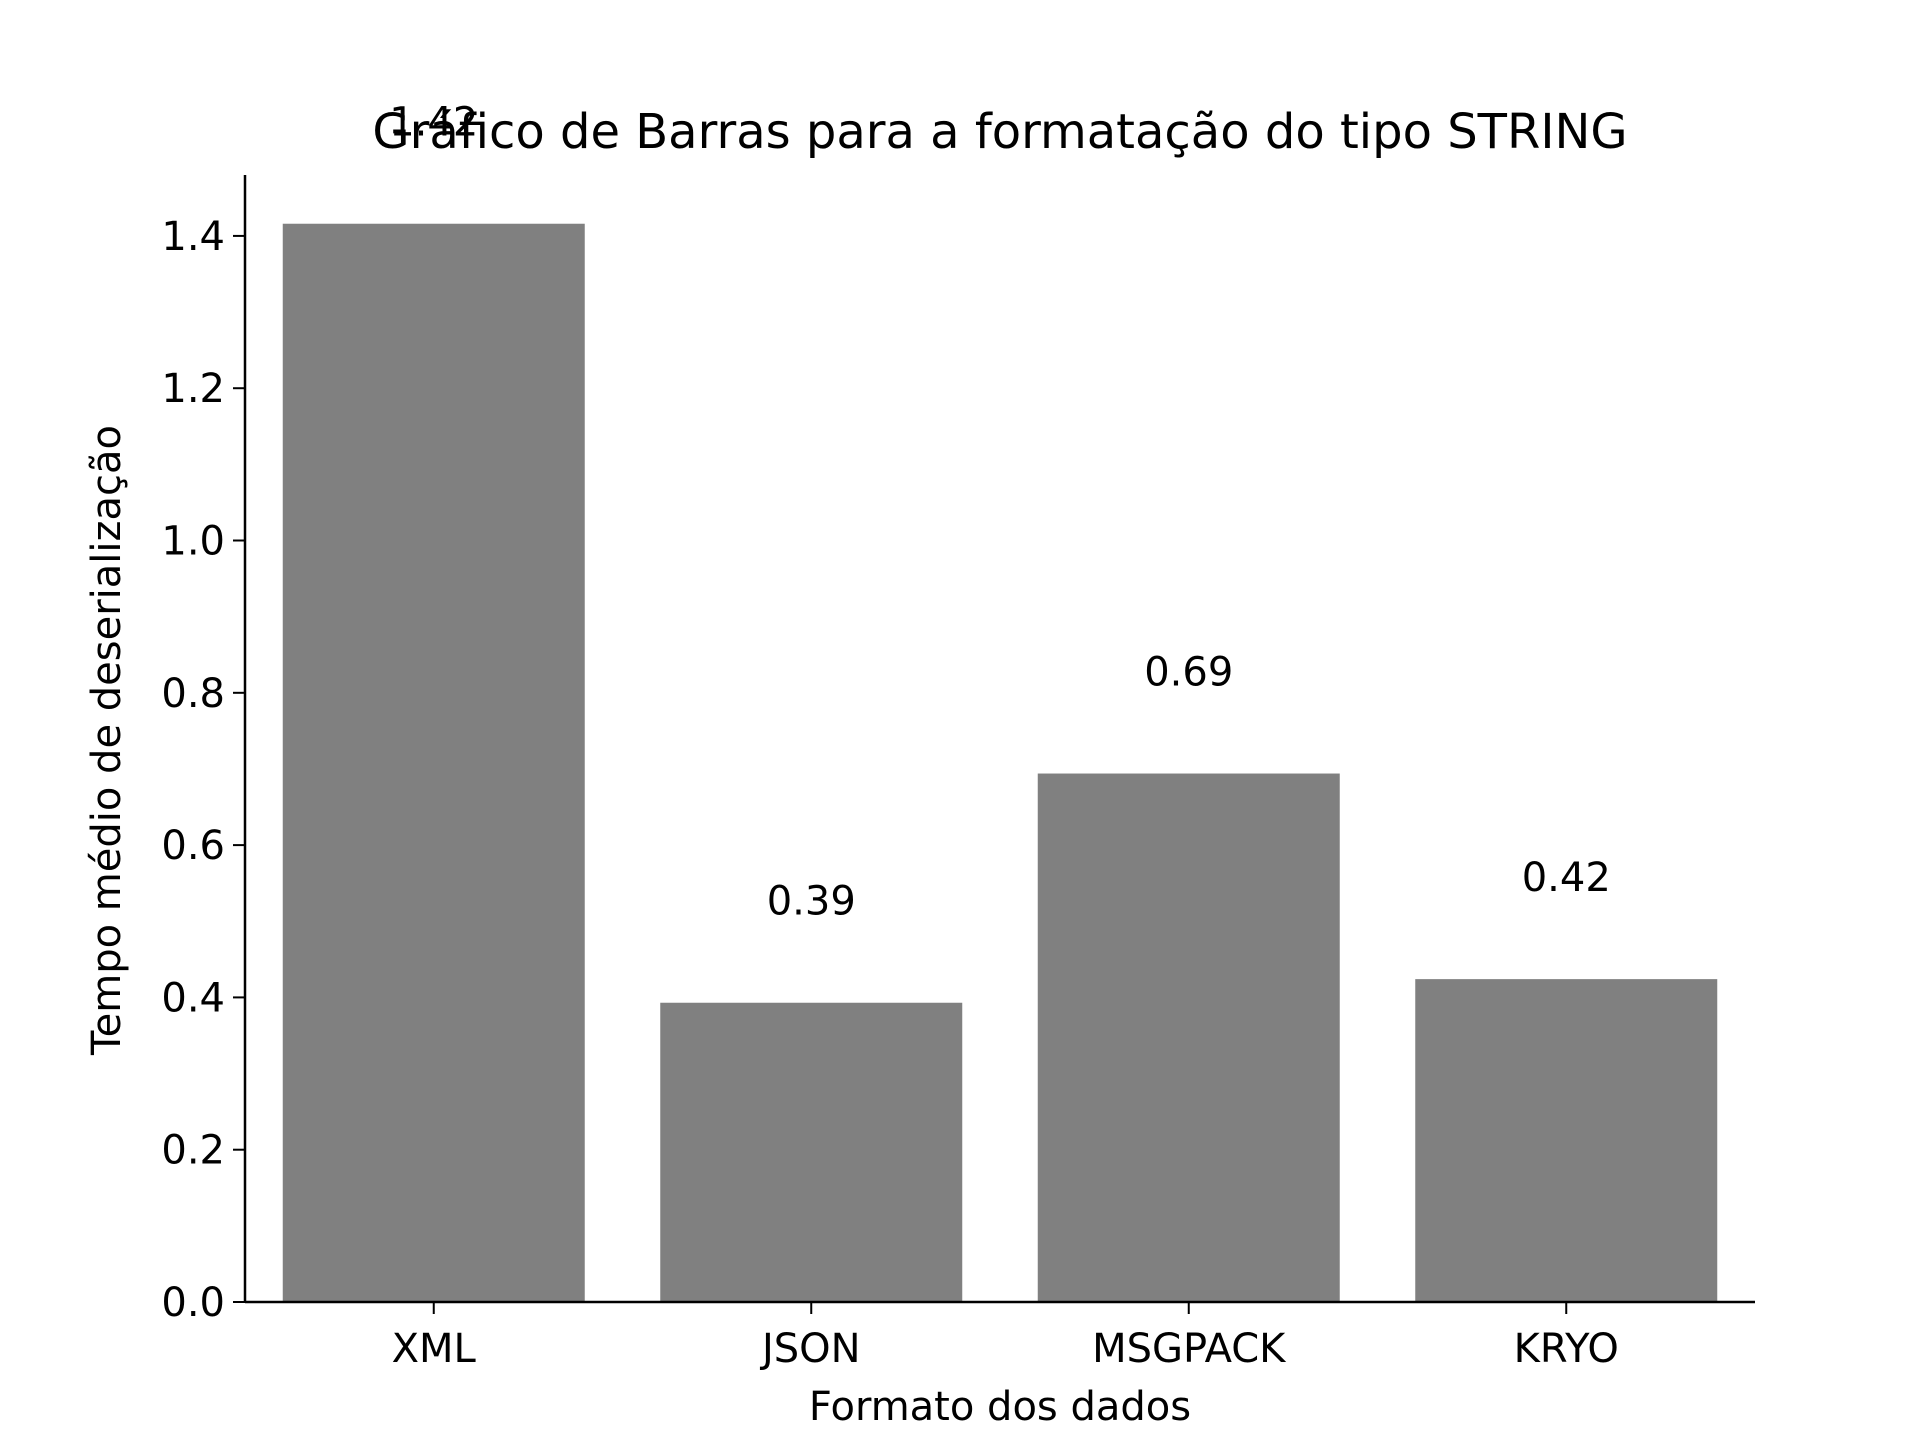  I want to click on data-label-xml: 1.42, so click(433, 123).